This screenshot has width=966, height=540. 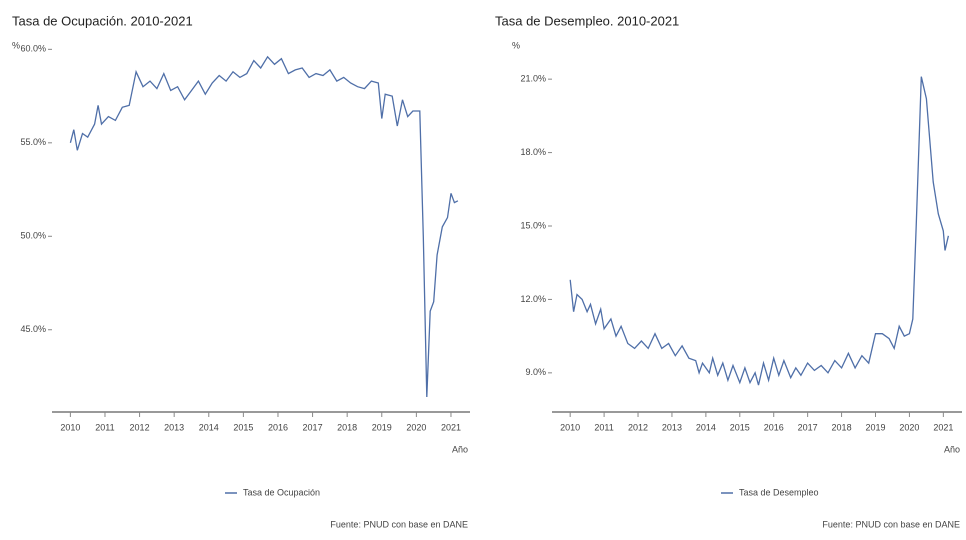 I want to click on y-tick-label: 60.0%, so click(x=33, y=49).